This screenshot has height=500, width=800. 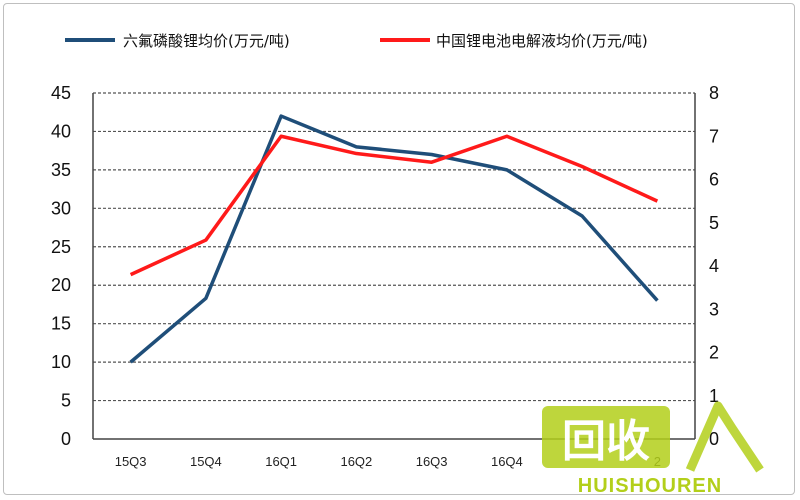 I want to click on right-axis-ticks: 0 1 2 3 4 5 6 7 8, so click(x=714, y=266).